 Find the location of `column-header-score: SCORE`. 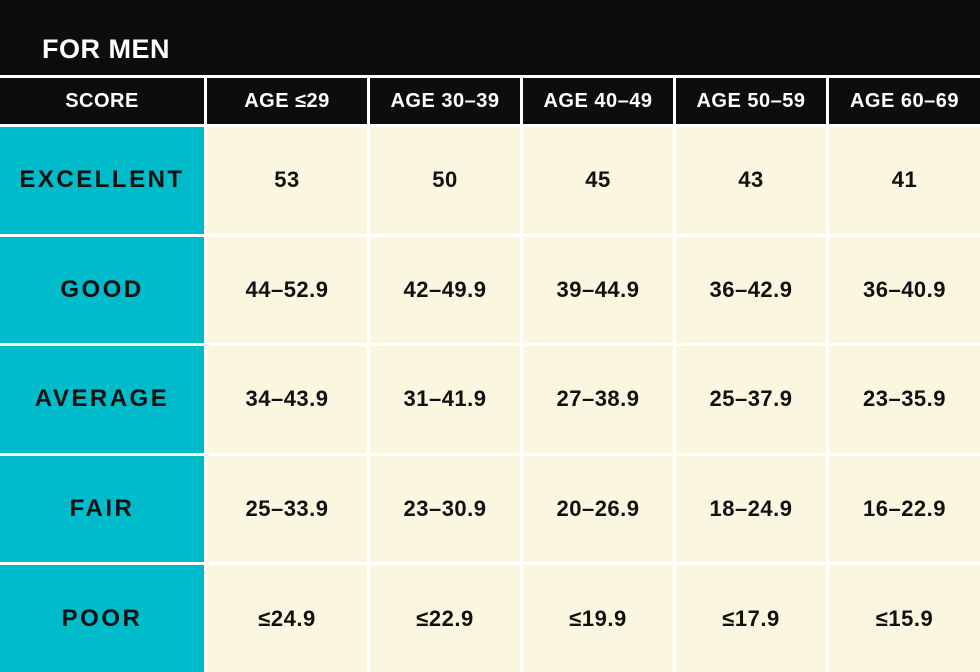

column-header-score: SCORE is located at coordinates (102, 101).